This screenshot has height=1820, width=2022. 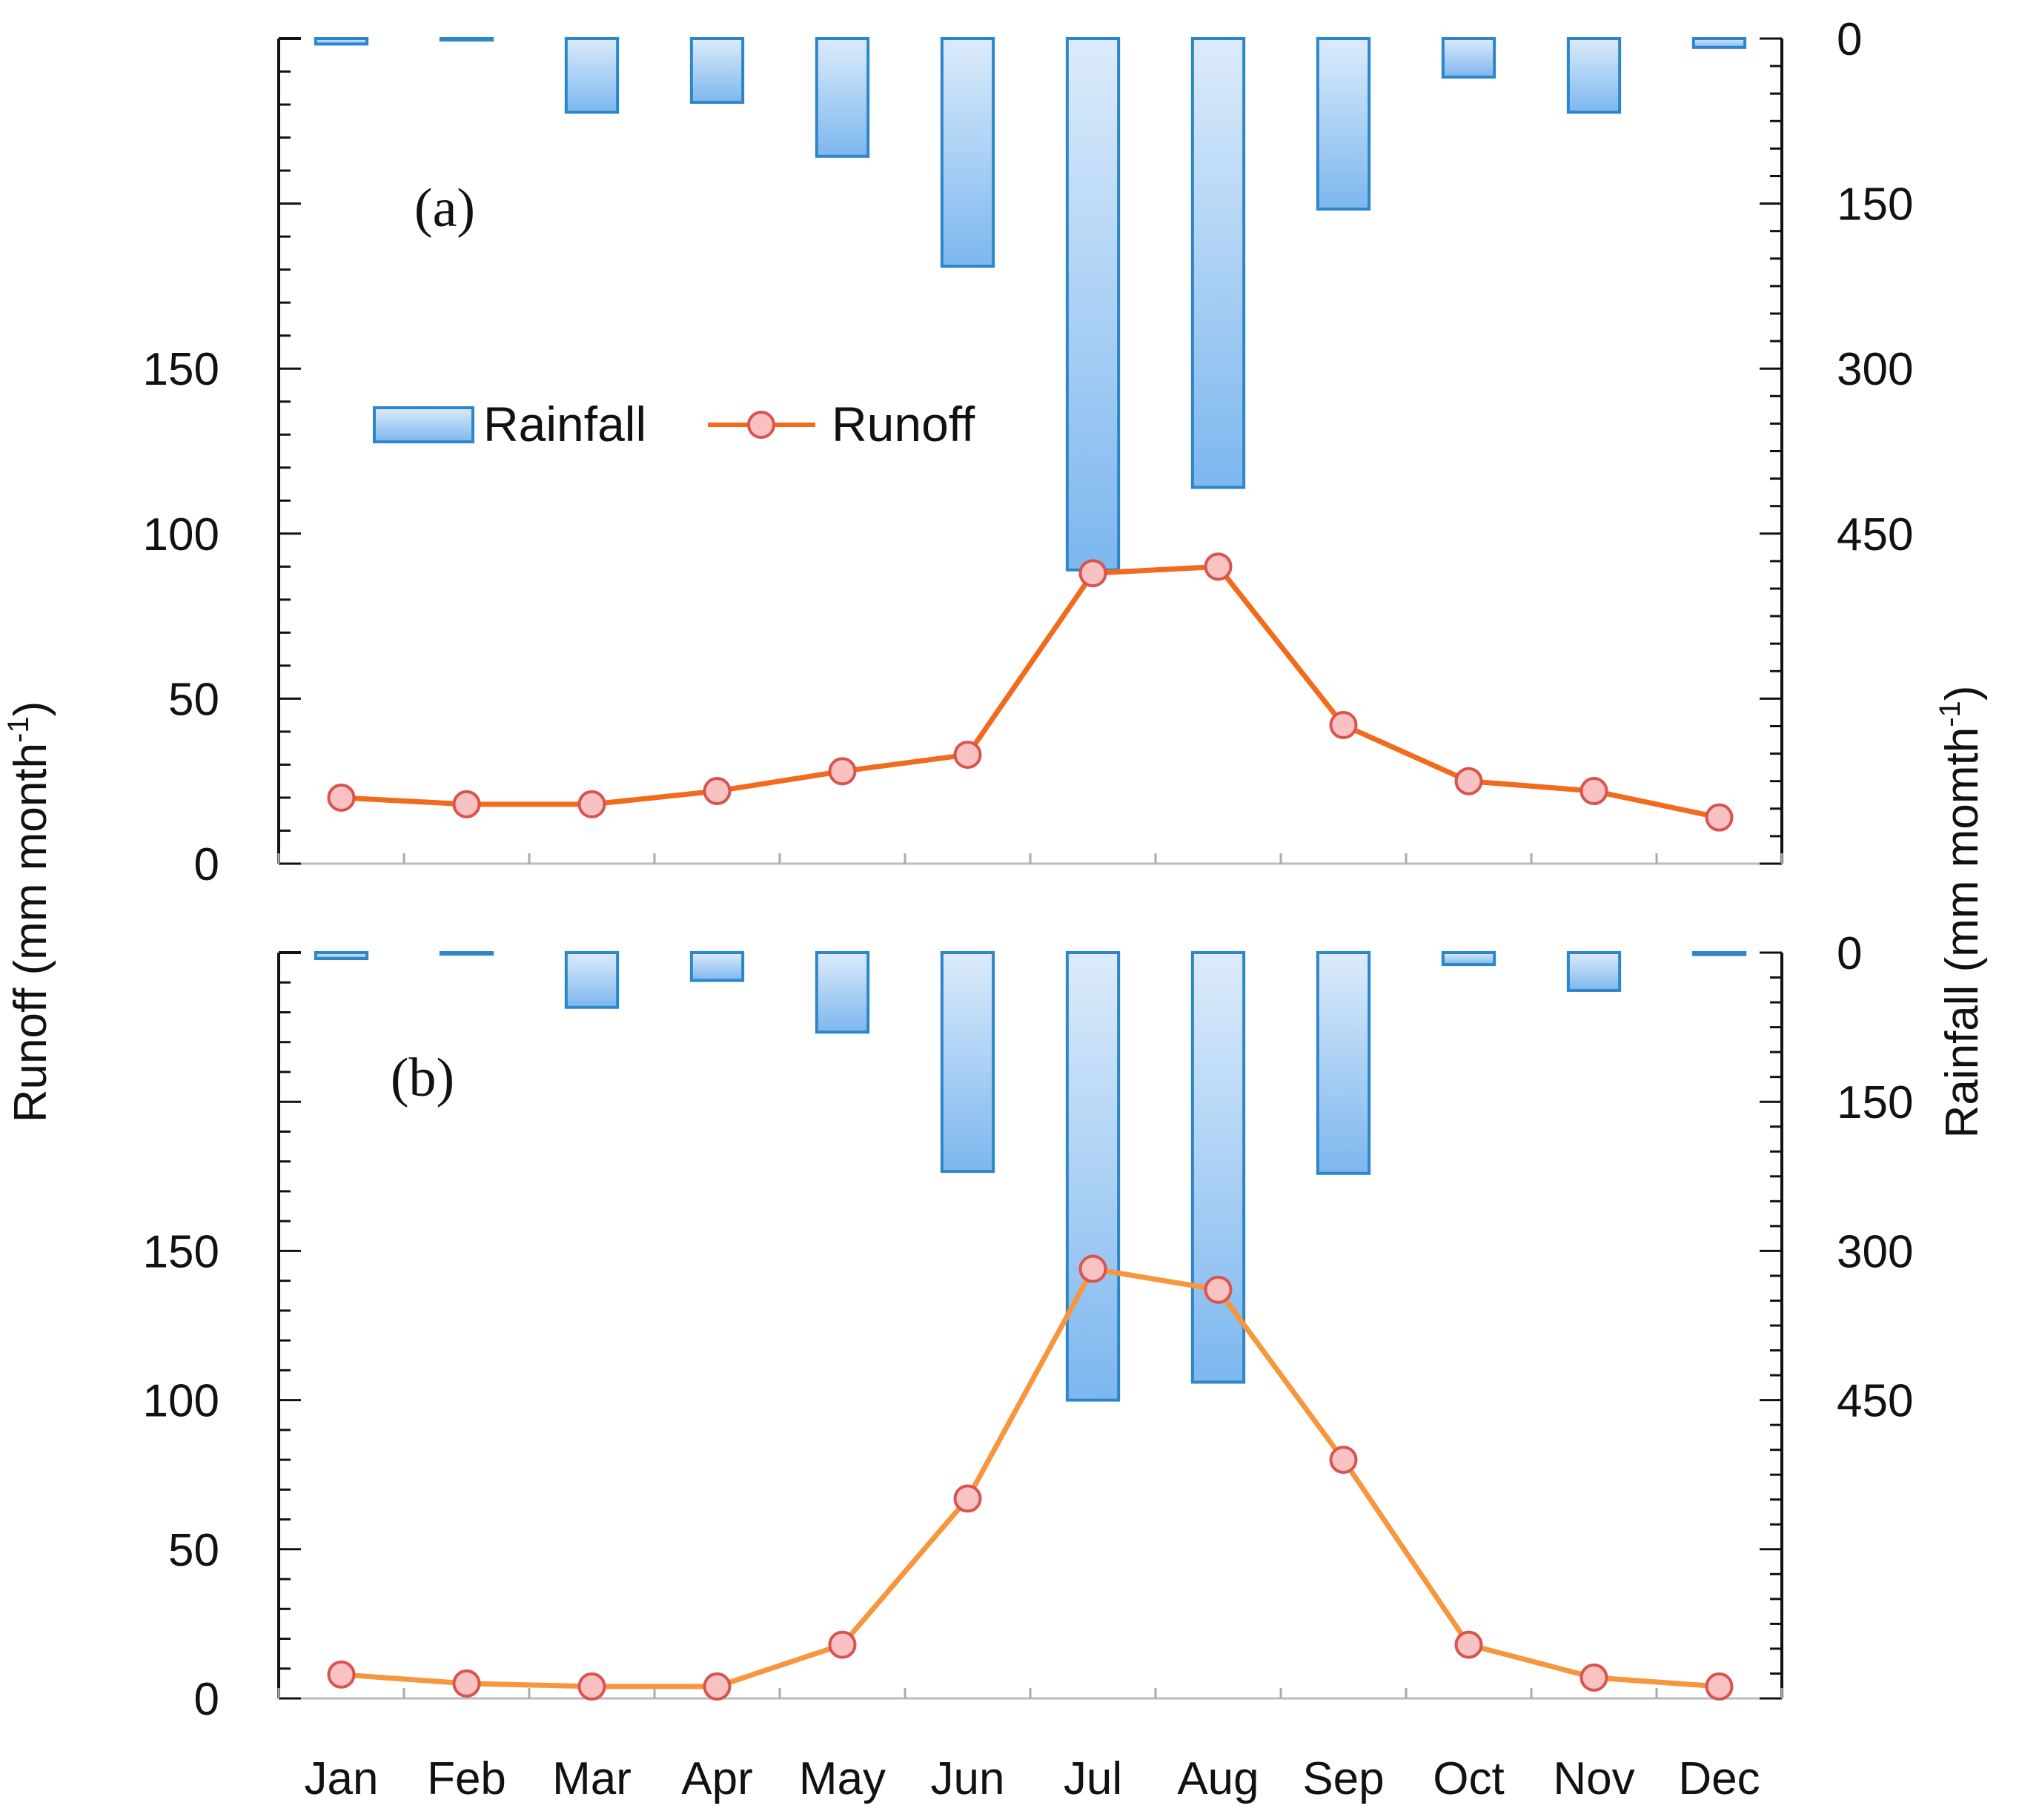 What do you see at coordinates (968, 1779) in the screenshot?
I see `x-label-jun: Jun` at bounding box center [968, 1779].